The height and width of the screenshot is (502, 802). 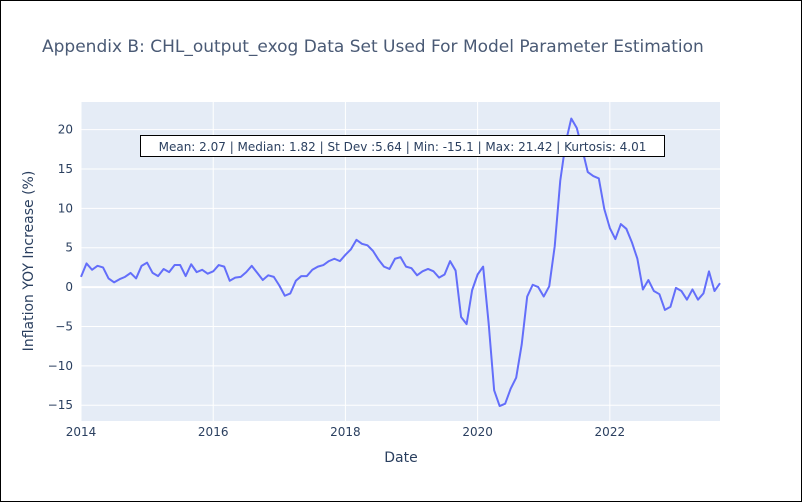 What do you see at coordinates (65, 130) in the screenshot?
I see `y-tick-label: 20` at bounding box center [65, 130].